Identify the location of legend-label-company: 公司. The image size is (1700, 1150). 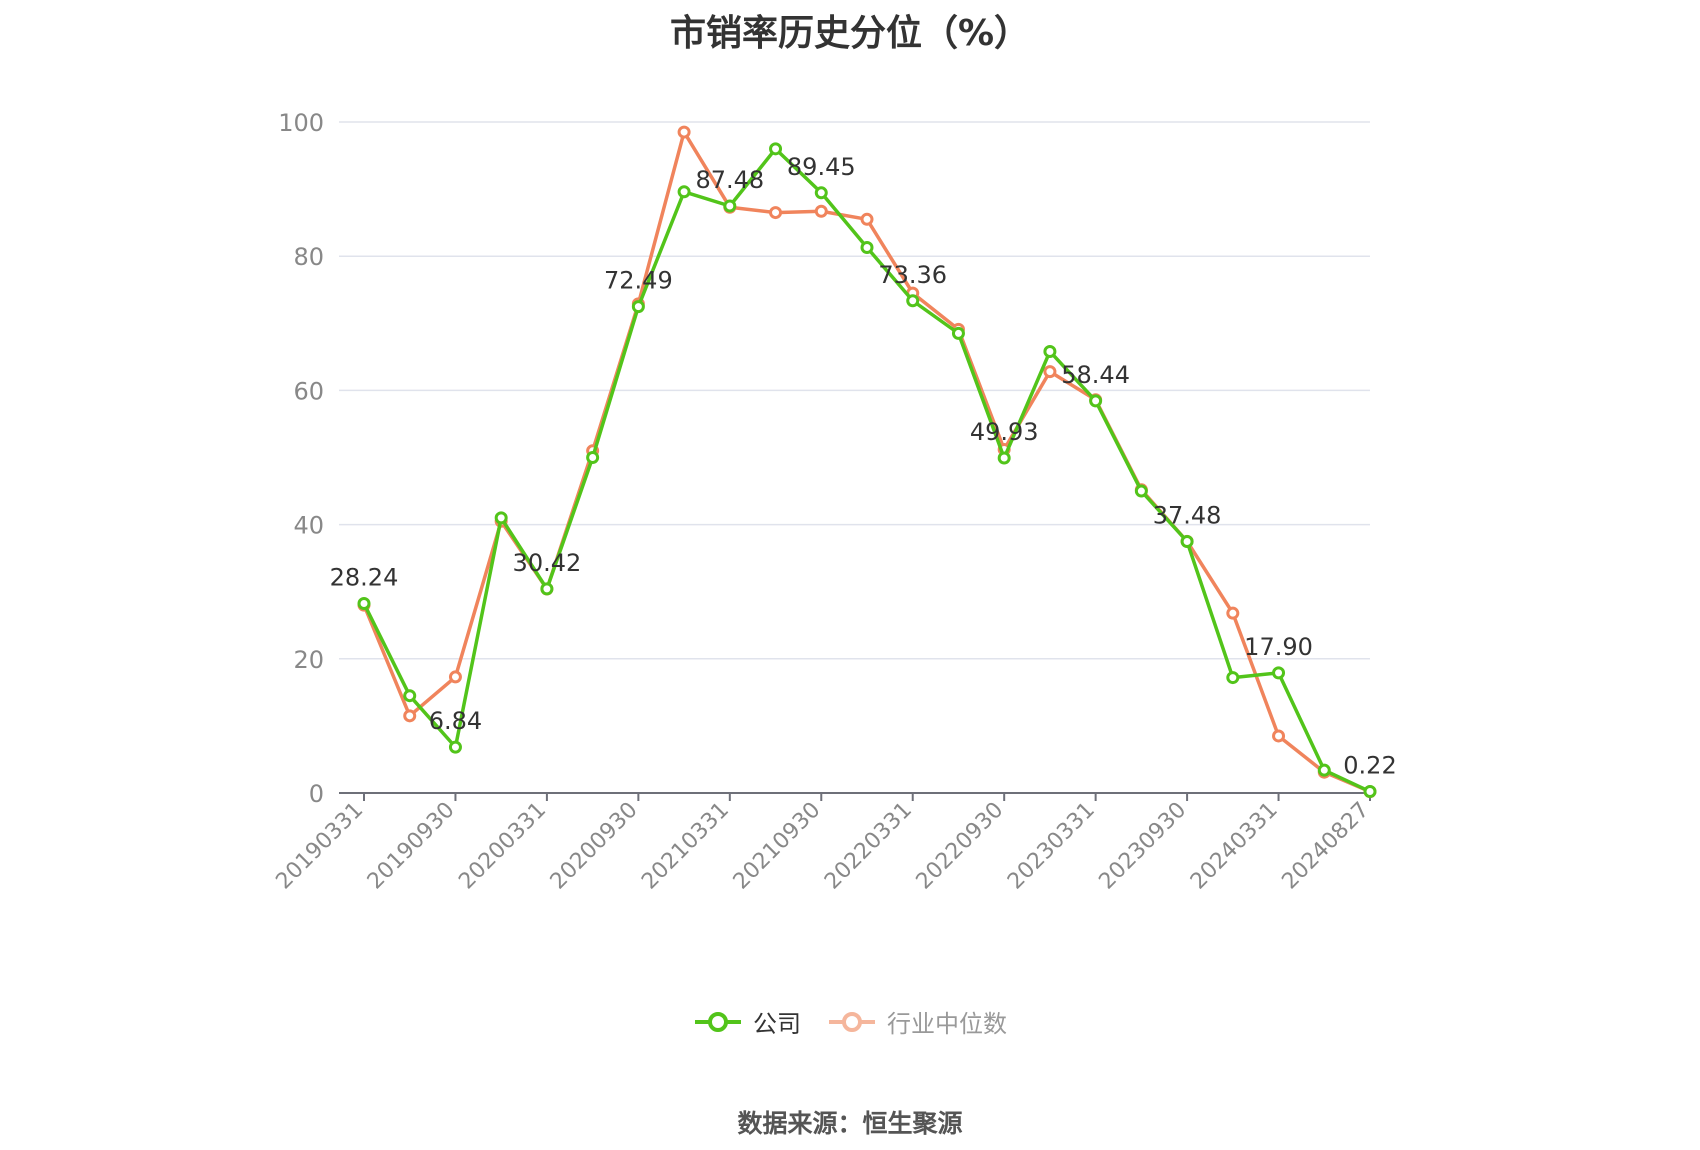
(777, 1024).